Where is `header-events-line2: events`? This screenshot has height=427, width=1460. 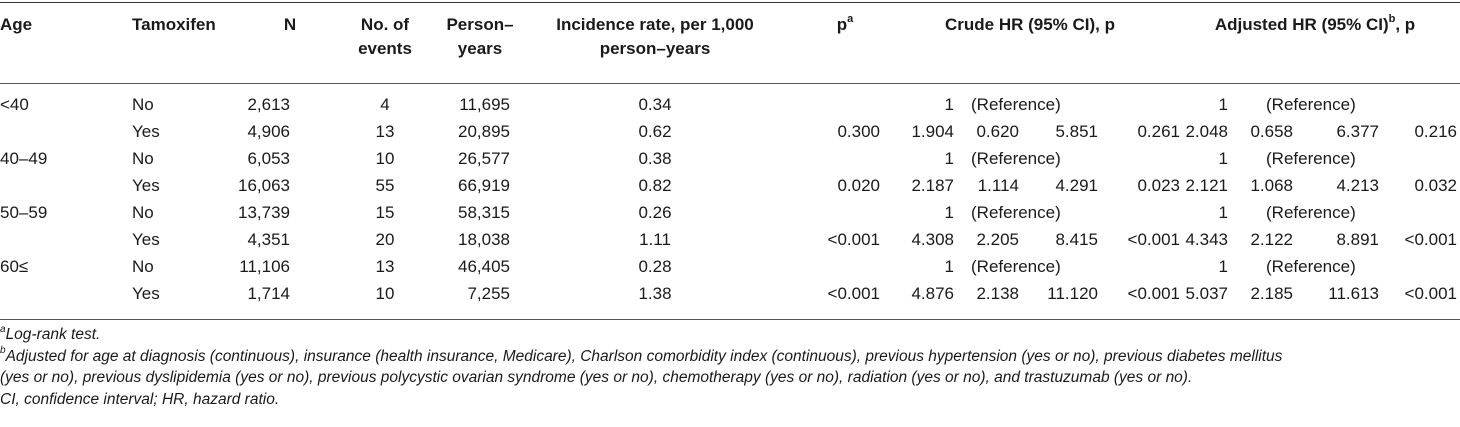
header-events-line2: events is located at coordinates (385, 48).